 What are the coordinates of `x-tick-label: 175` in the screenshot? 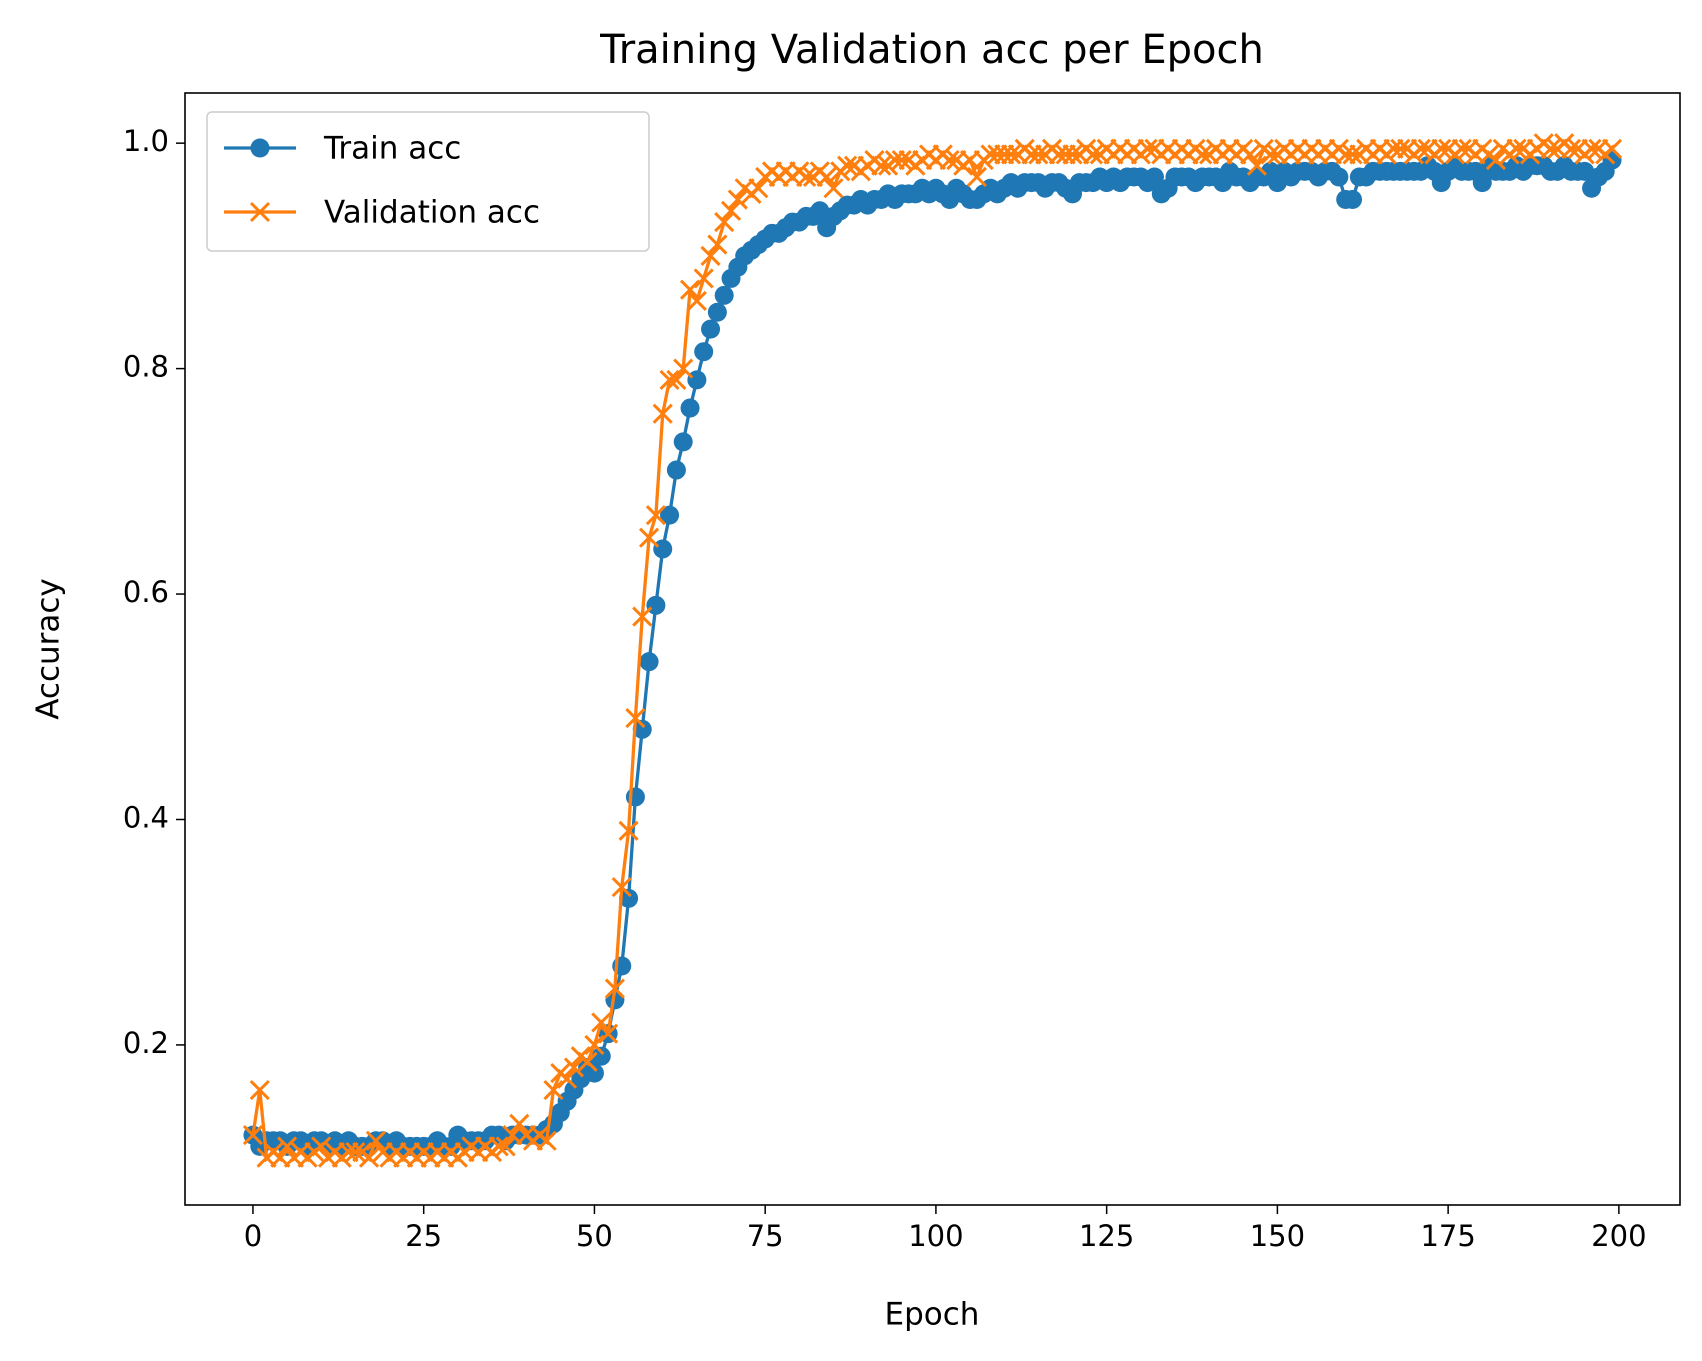 It's located at (1447, 1236).